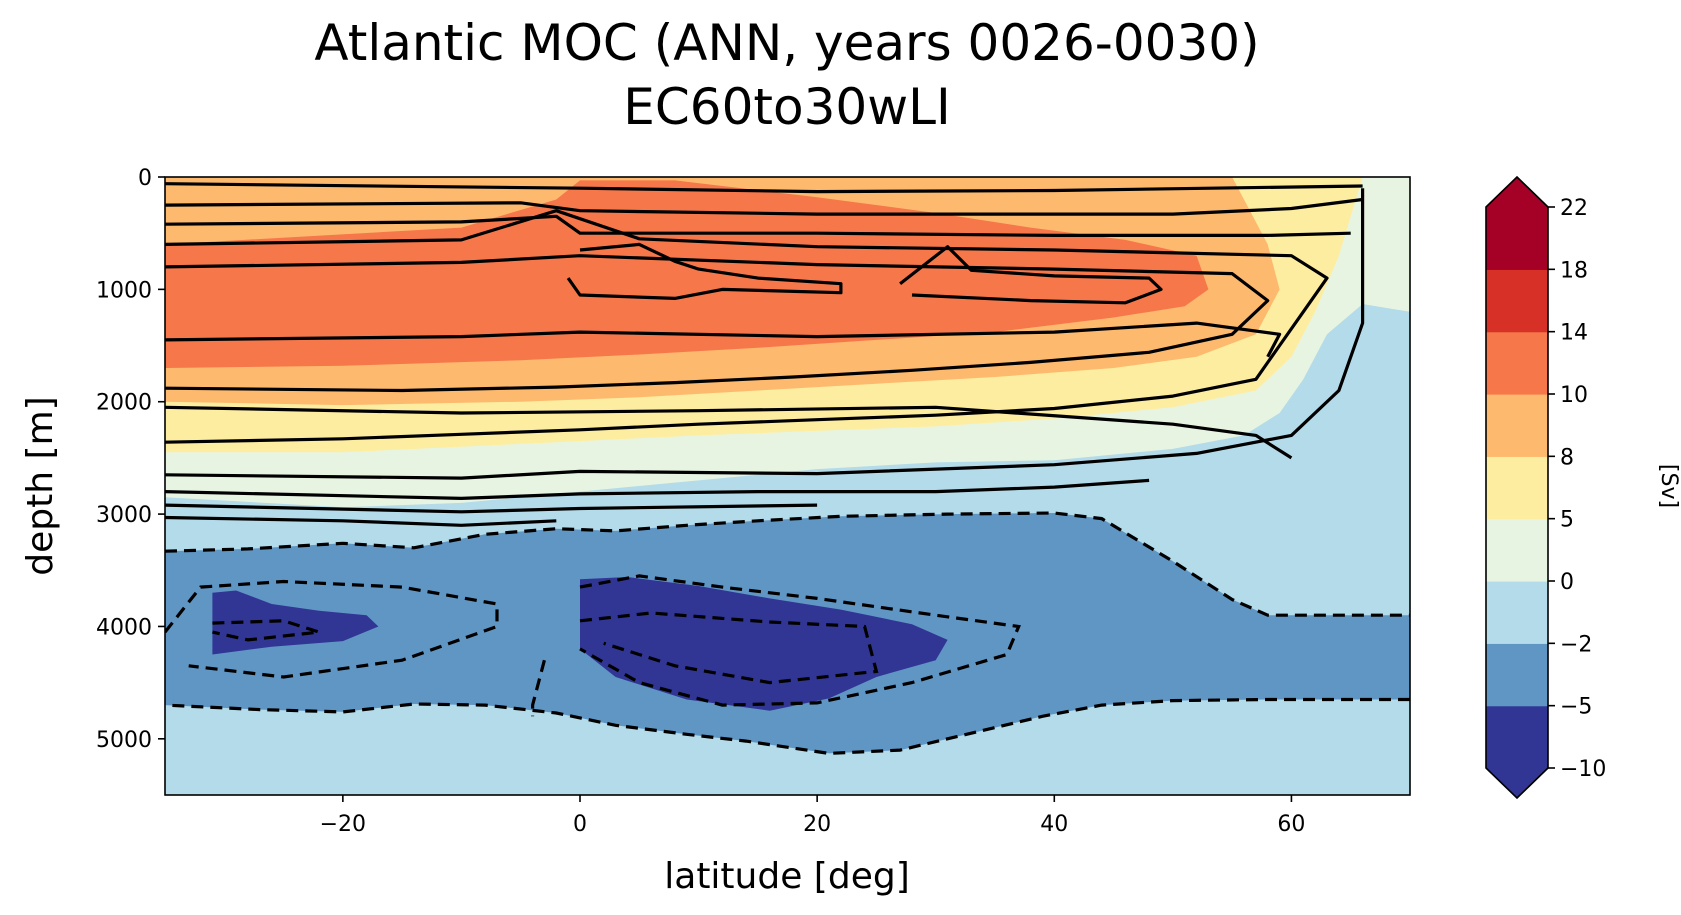 Image resolution: width=1681 pixels, height=915 pixels. I want to click on colorbar-tick-label: 14, so click(1574, 333).